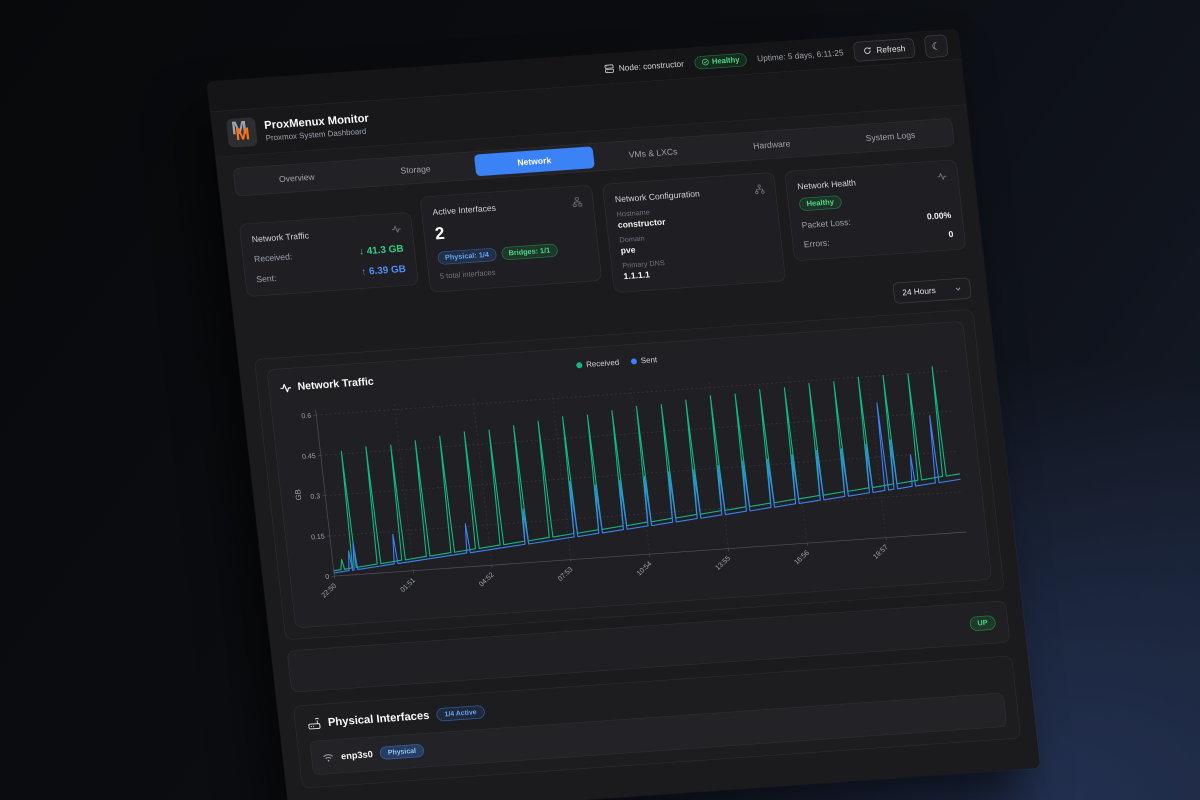 This screenshot has width=1200, height=800. I want to click on chart-title: Network Traffic, so click(335, 384).